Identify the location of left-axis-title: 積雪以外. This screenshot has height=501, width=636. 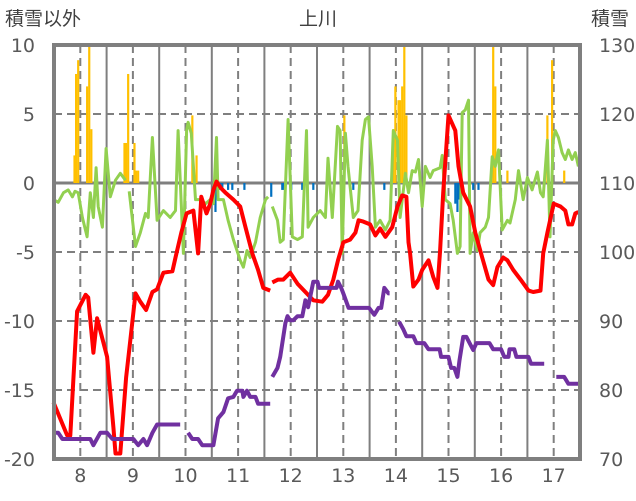
(43, 19).